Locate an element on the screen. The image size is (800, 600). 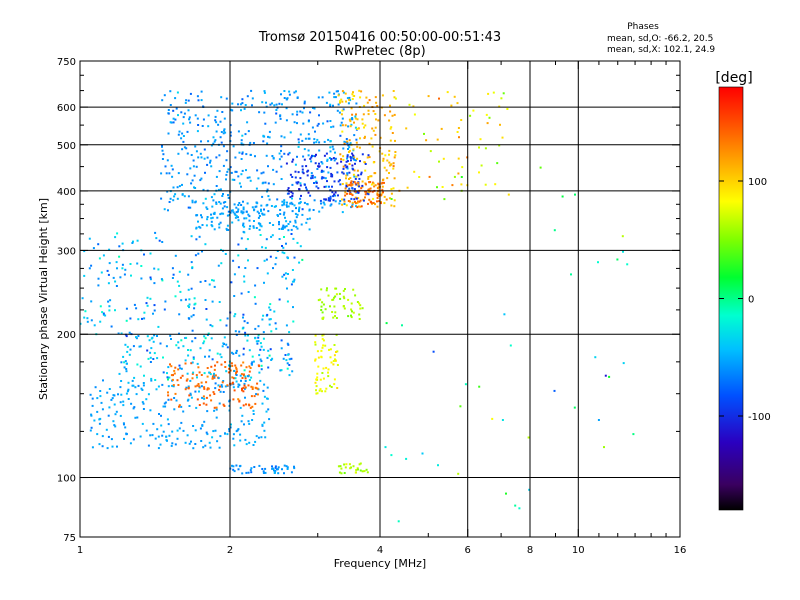
y-tick-label: 75 is located at coordinates (69, 538).